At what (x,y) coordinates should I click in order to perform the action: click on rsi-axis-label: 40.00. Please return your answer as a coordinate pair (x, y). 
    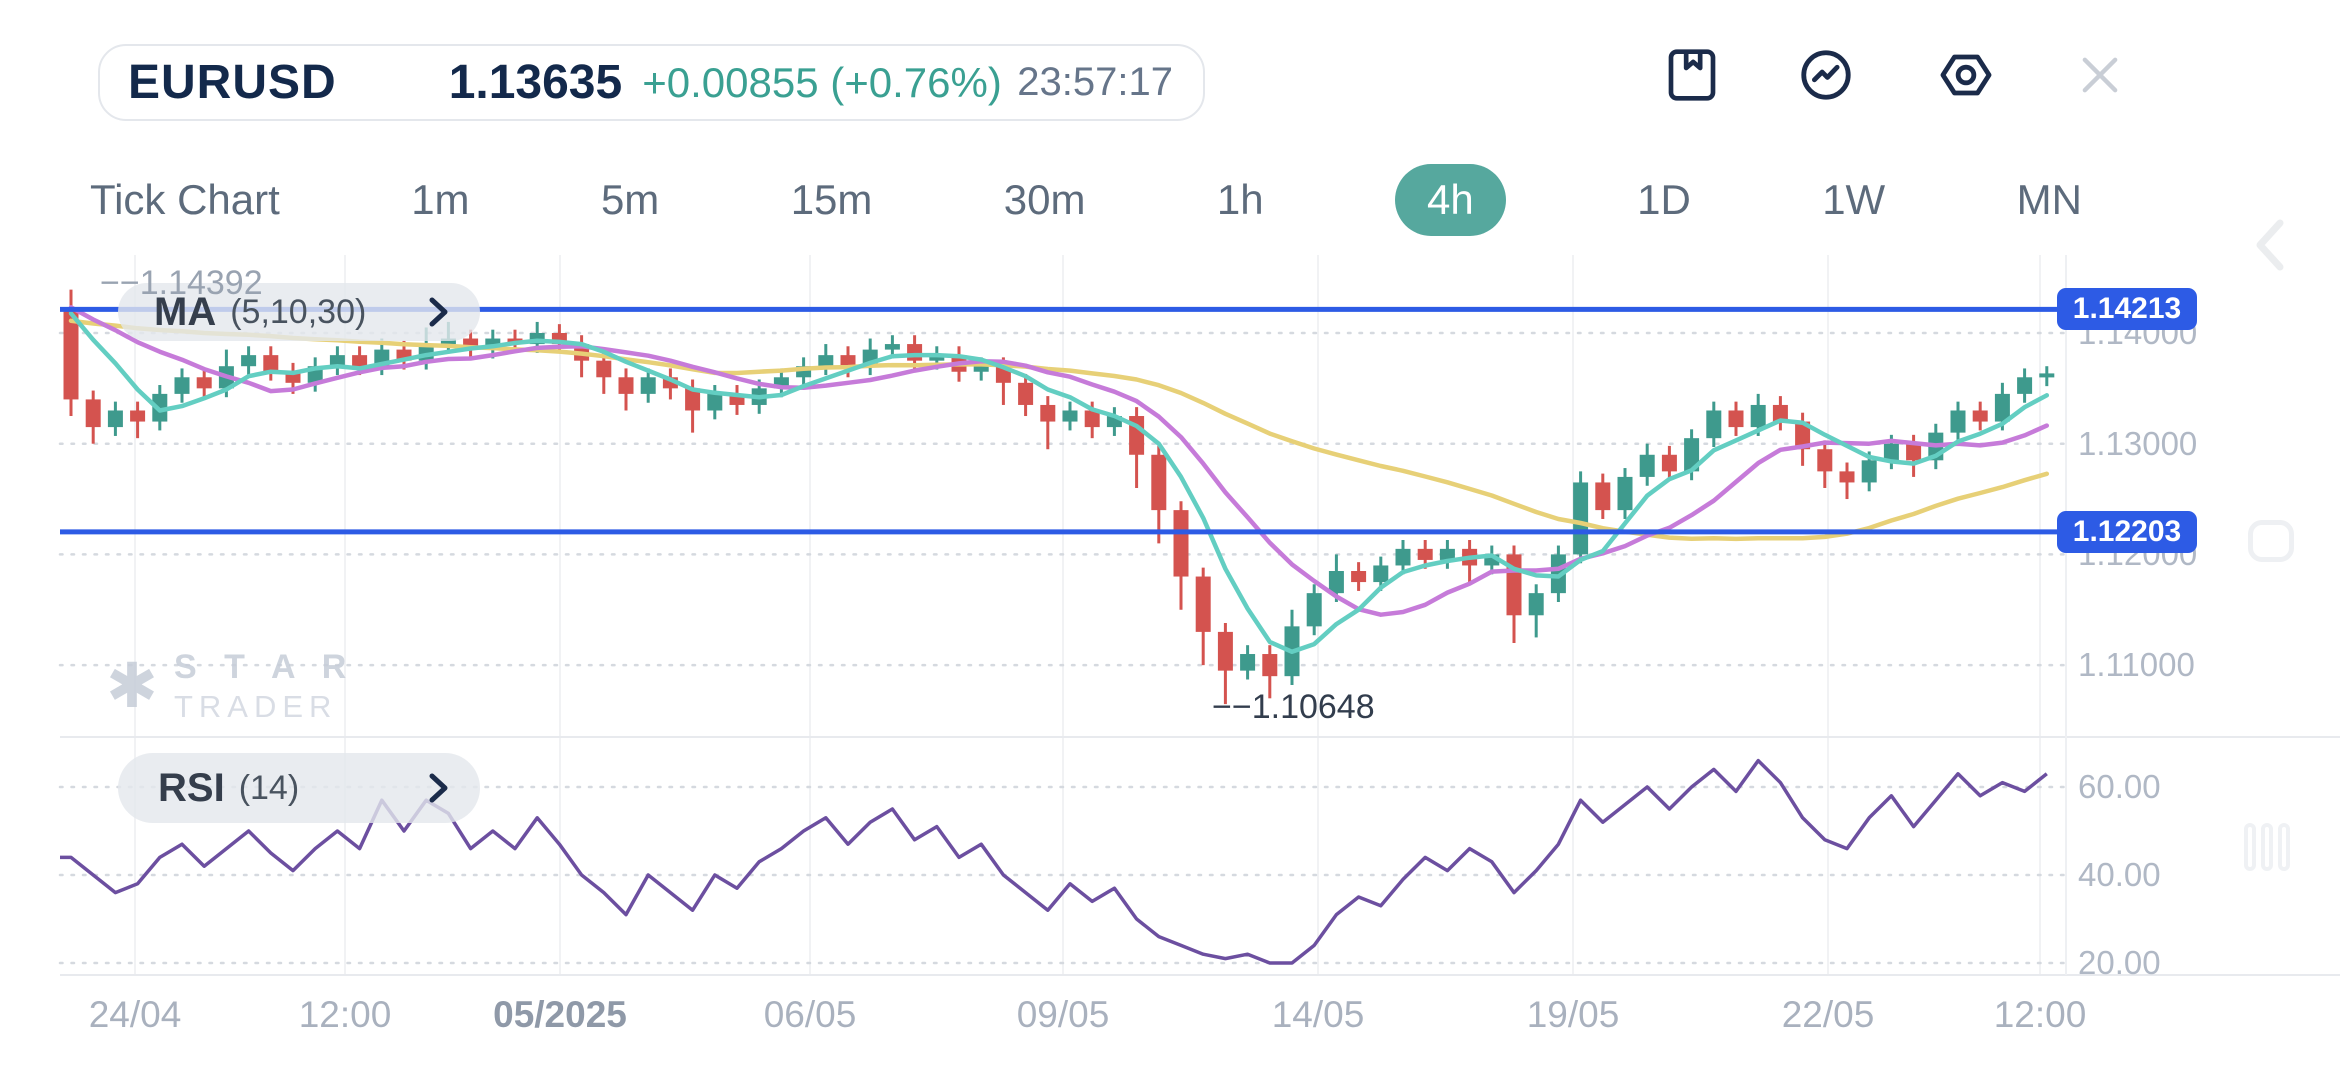
    Looking at the image, I should click on (2119, 874).